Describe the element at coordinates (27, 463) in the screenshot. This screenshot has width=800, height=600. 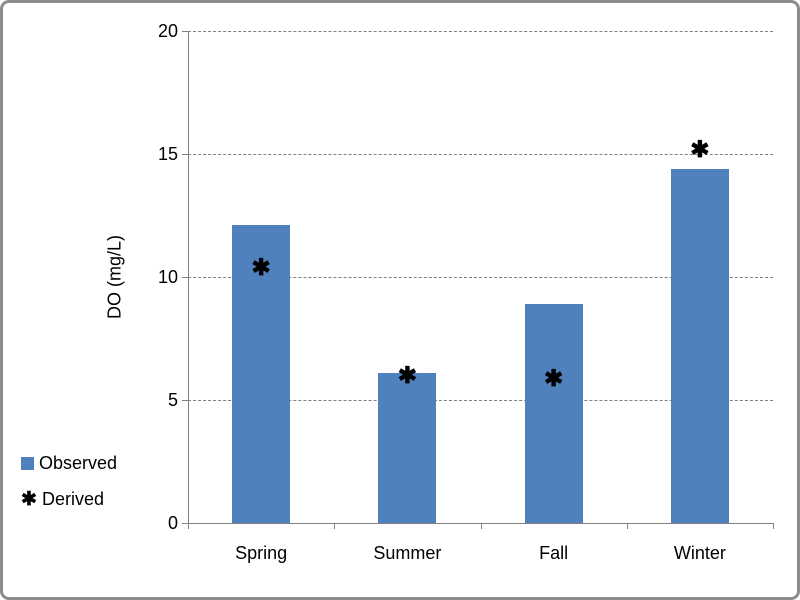
I see `observed-swatch-icon` at that location.